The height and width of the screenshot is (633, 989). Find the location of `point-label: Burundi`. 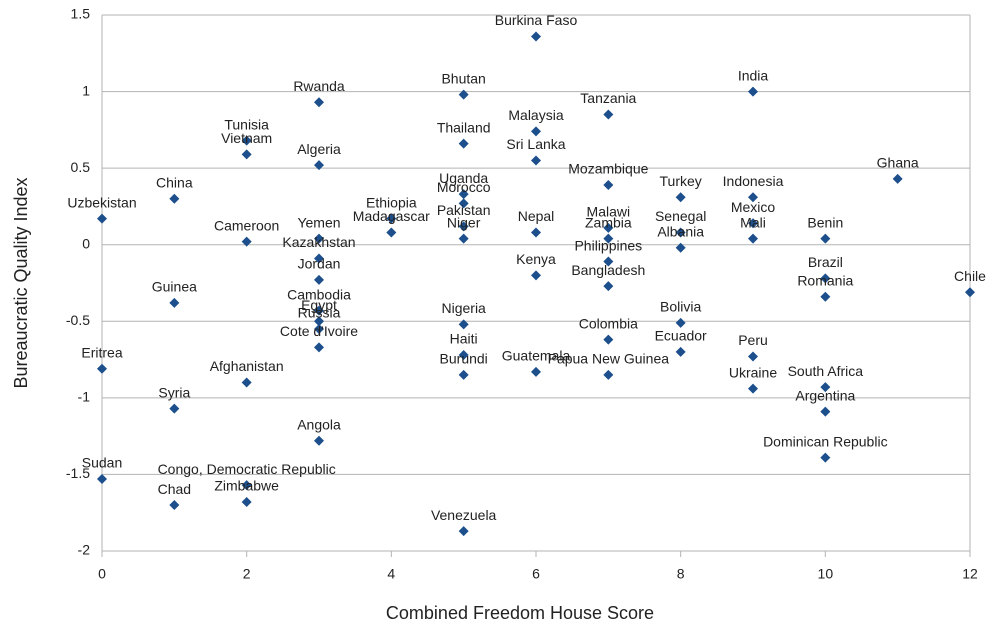

point-label: Burundi is located at coordinates (464, 359).